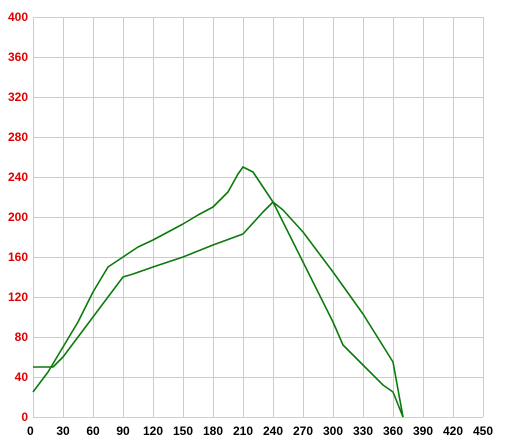 The image size is (508, 448). I want to click on y-tick-label: 280, so click(18, 137).